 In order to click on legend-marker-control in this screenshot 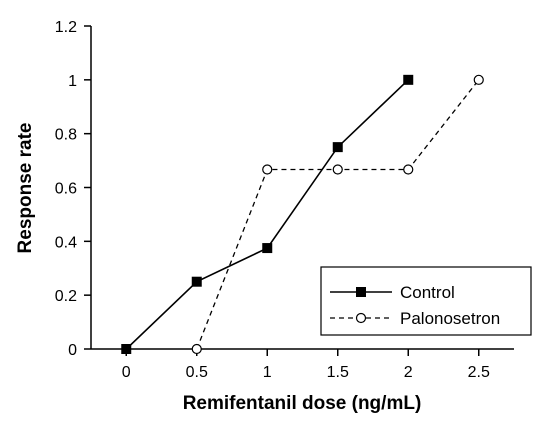, I will do `click(361, 292)`.